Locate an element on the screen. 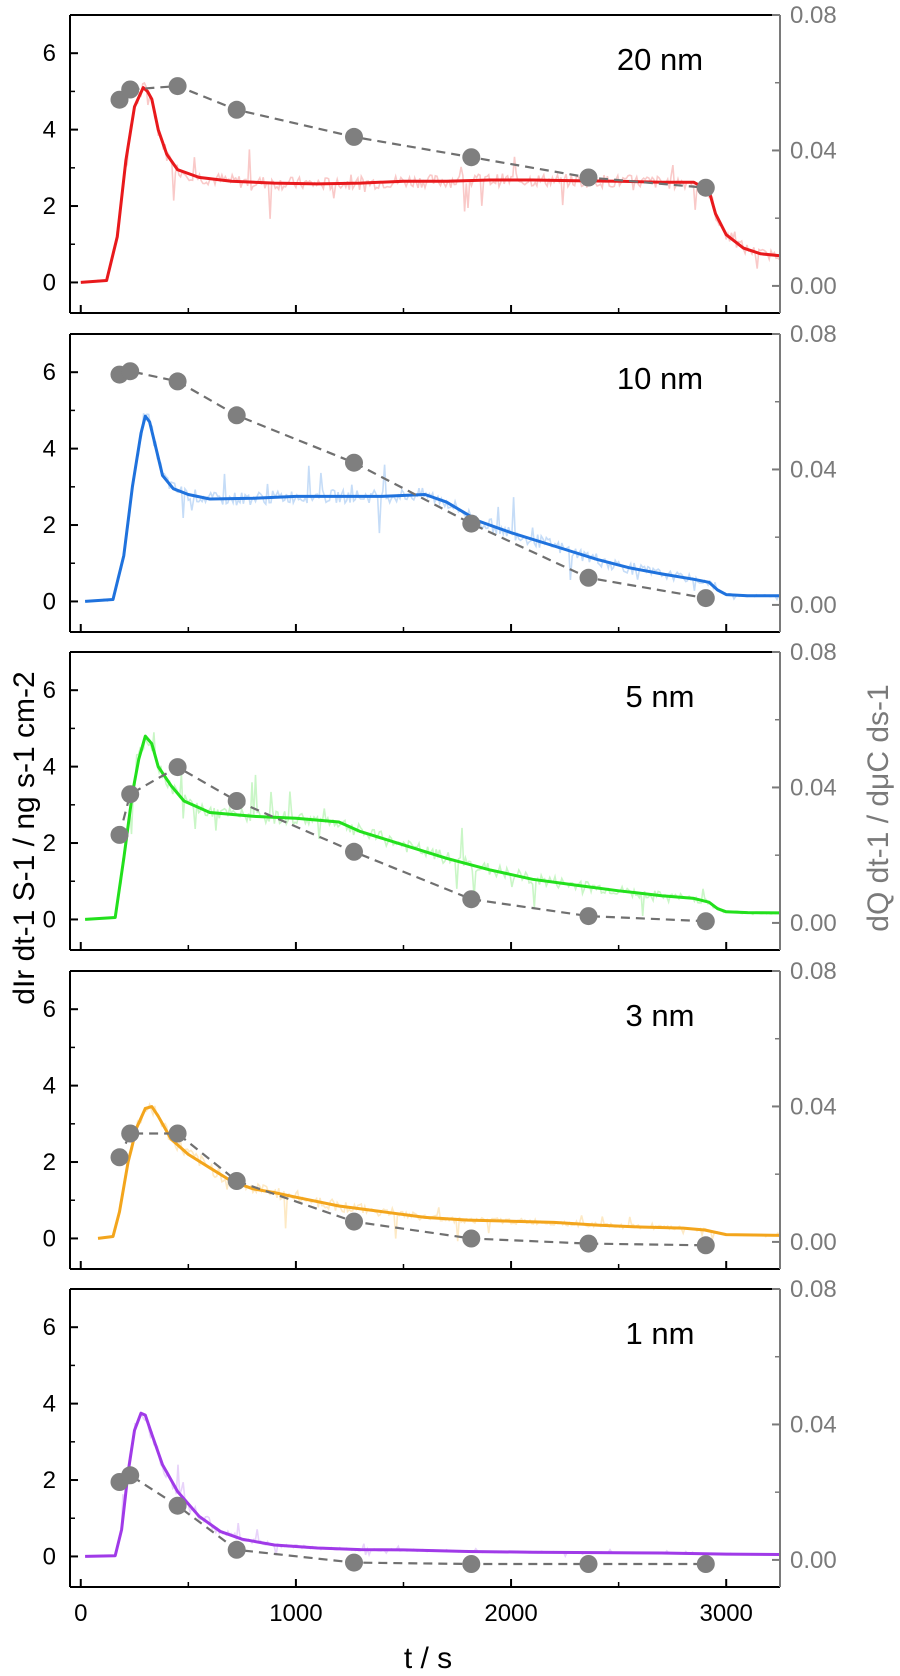  panel-label: 5 nm is located at coordinates (660, 696).